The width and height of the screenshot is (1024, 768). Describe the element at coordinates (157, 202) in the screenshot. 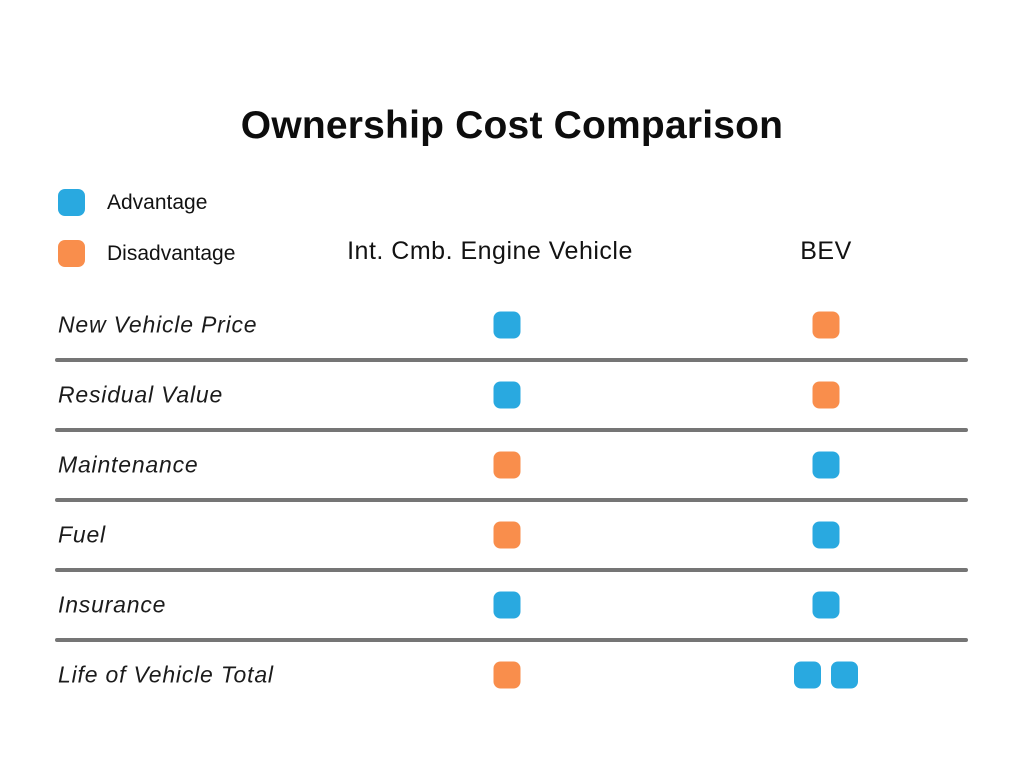

I see `legend-label-advantage: Advantage` at that location.